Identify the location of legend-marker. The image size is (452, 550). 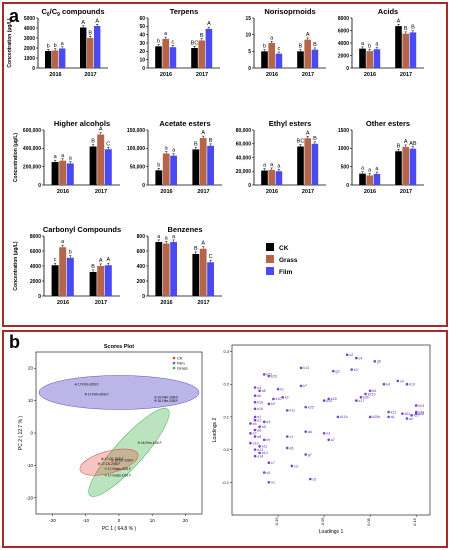
(174, 368).